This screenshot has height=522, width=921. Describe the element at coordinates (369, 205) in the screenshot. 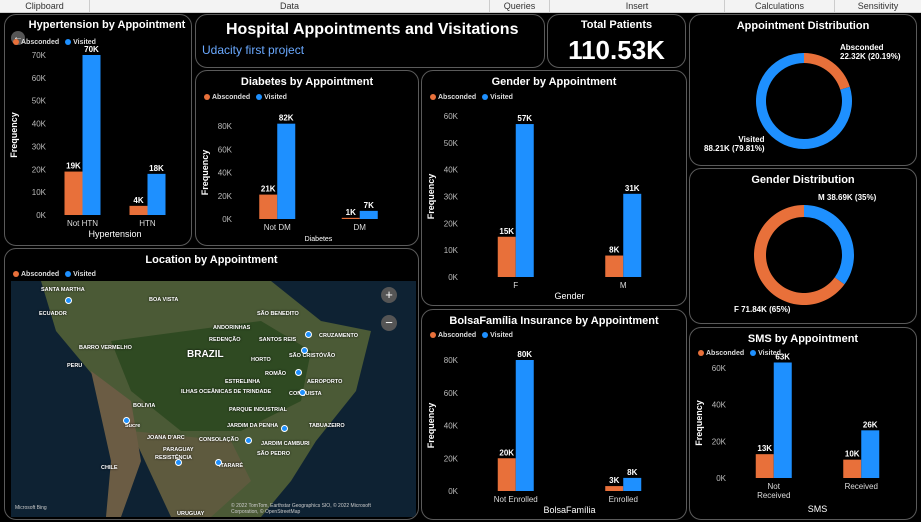

I see `data-label: 7K` at that location.